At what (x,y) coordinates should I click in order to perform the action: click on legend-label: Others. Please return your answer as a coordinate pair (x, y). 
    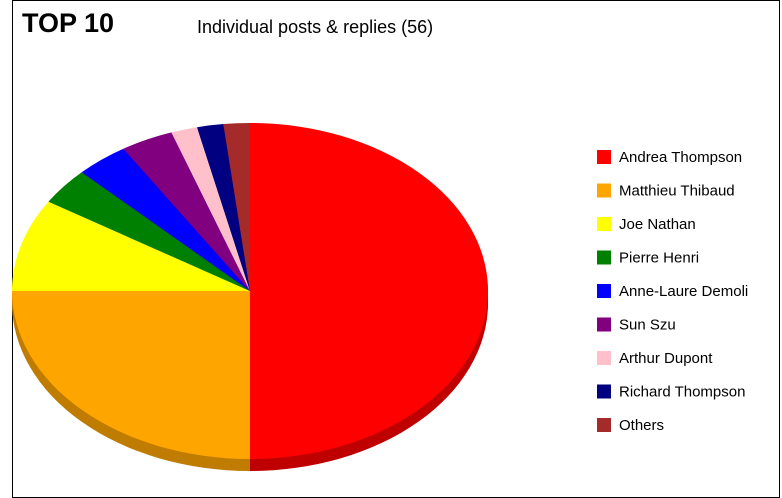
    Looking at the image, I should click on (641, 425).